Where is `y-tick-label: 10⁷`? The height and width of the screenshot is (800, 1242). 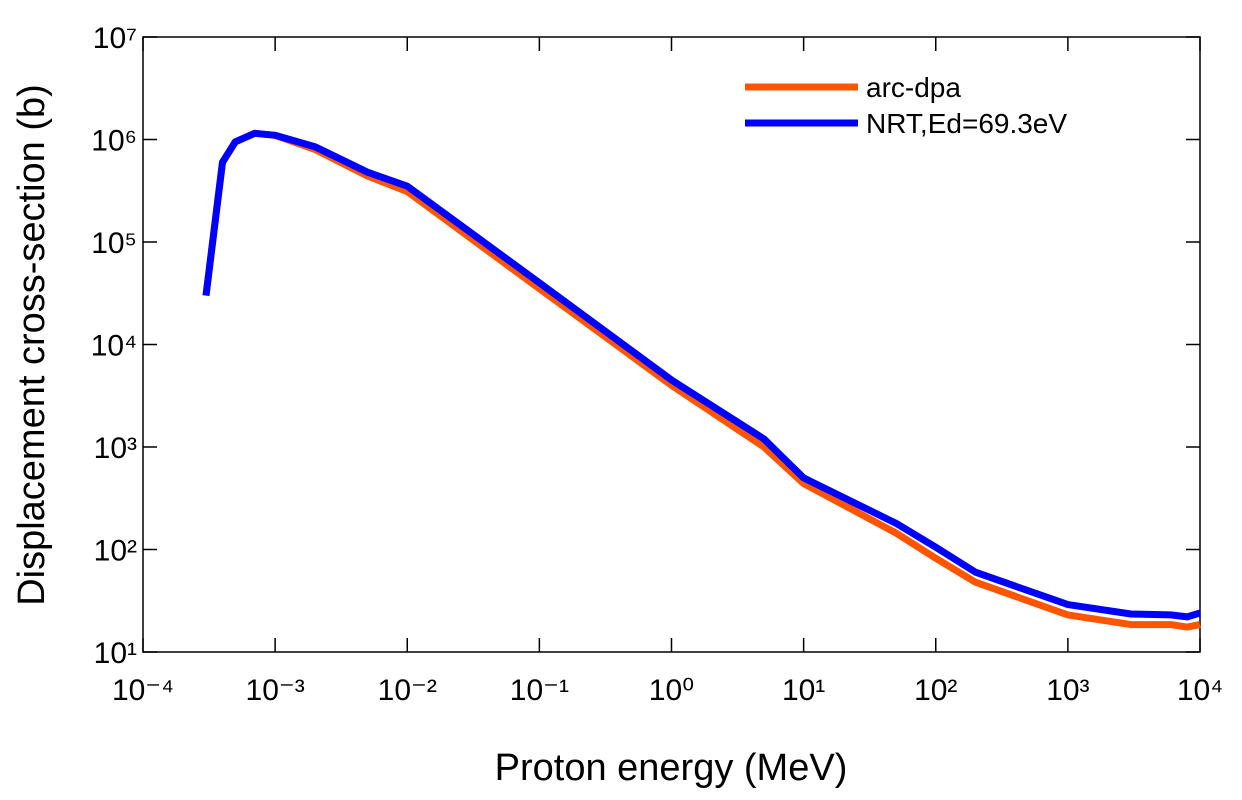 y-tick-label: 10⁷ is located at coordinates (115, 38).